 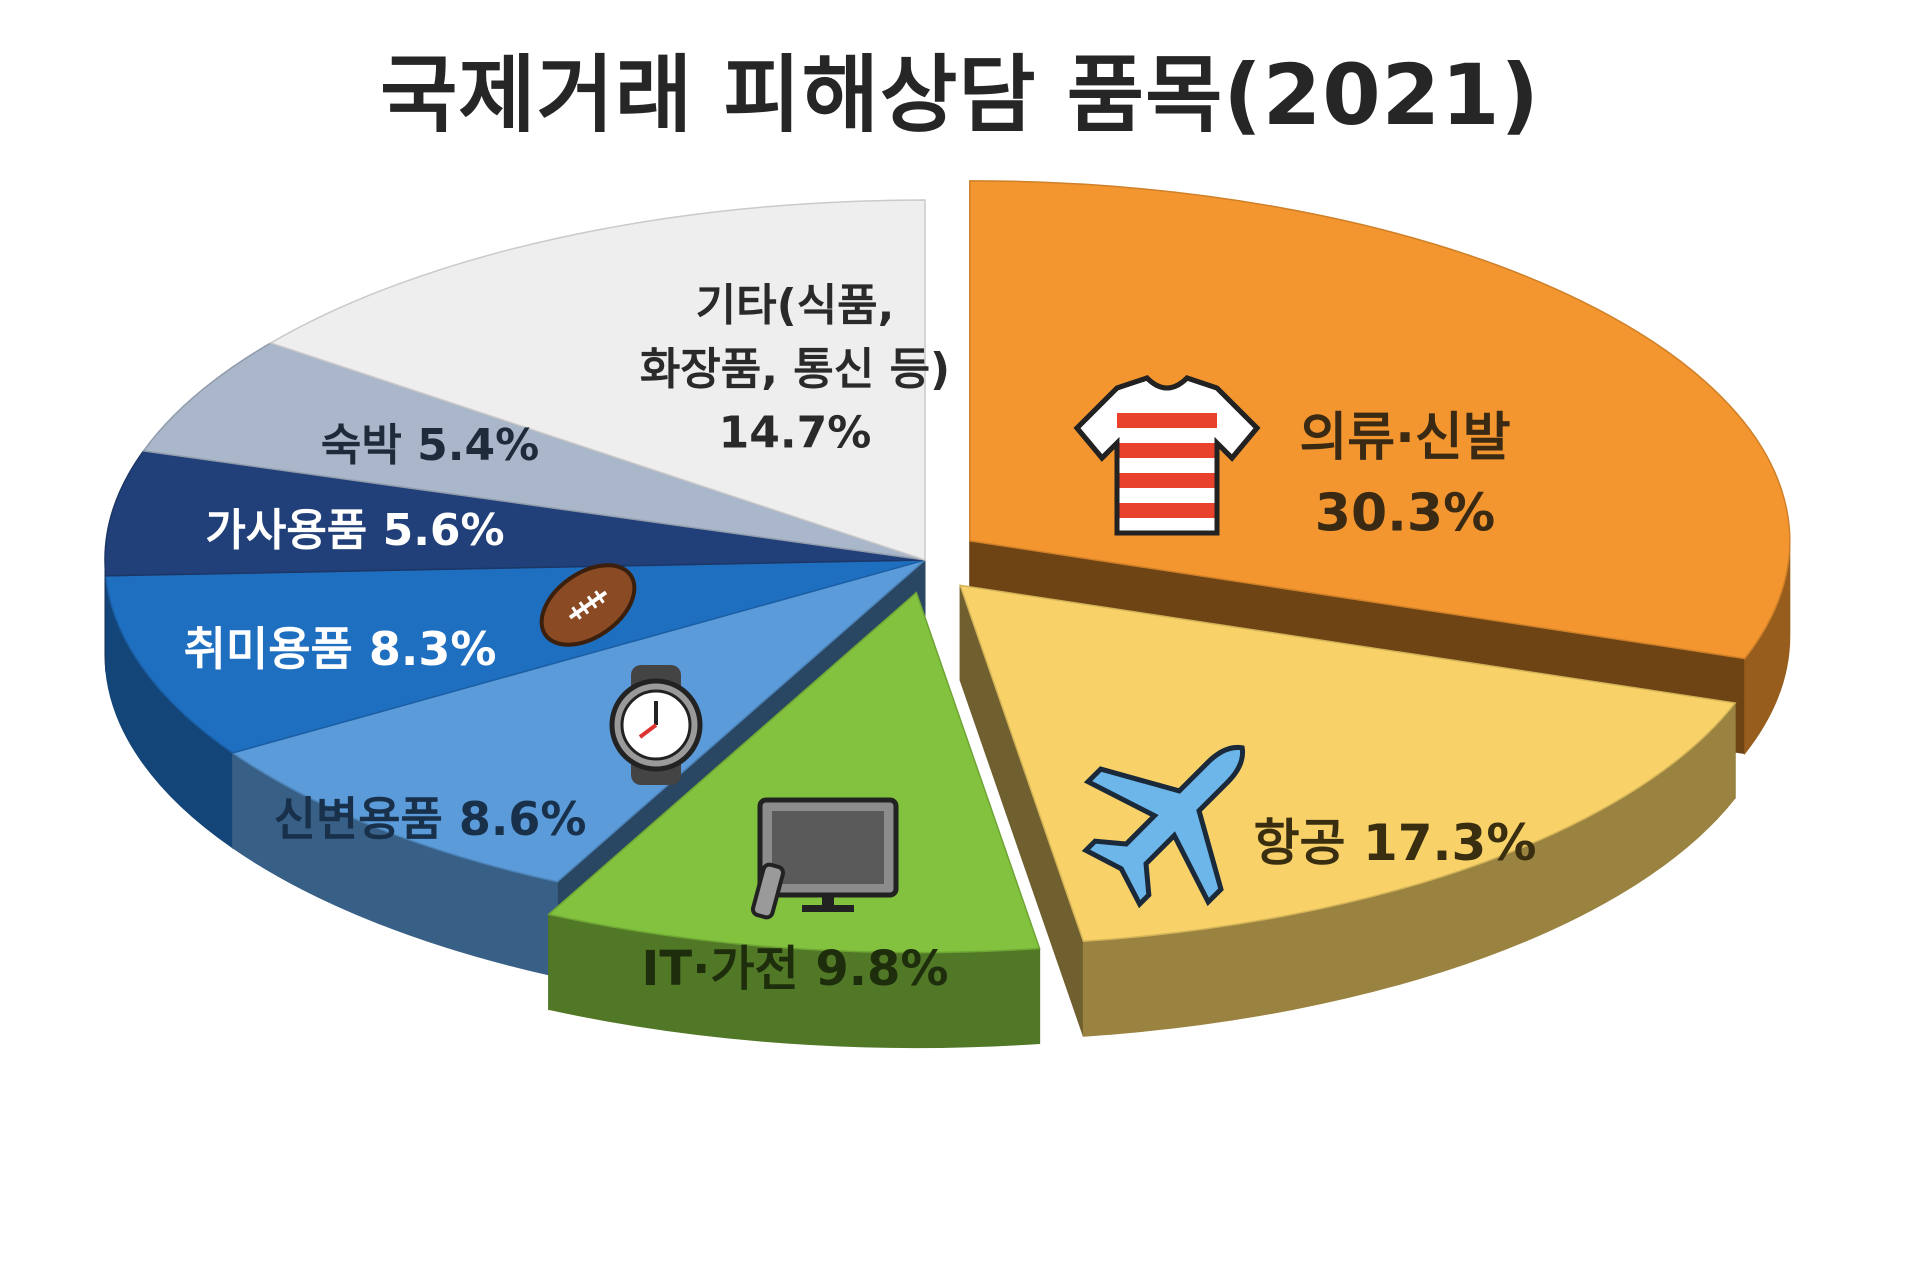 I want to click on slice-label-line: 기타(식품,, so click(x=795, y=305).